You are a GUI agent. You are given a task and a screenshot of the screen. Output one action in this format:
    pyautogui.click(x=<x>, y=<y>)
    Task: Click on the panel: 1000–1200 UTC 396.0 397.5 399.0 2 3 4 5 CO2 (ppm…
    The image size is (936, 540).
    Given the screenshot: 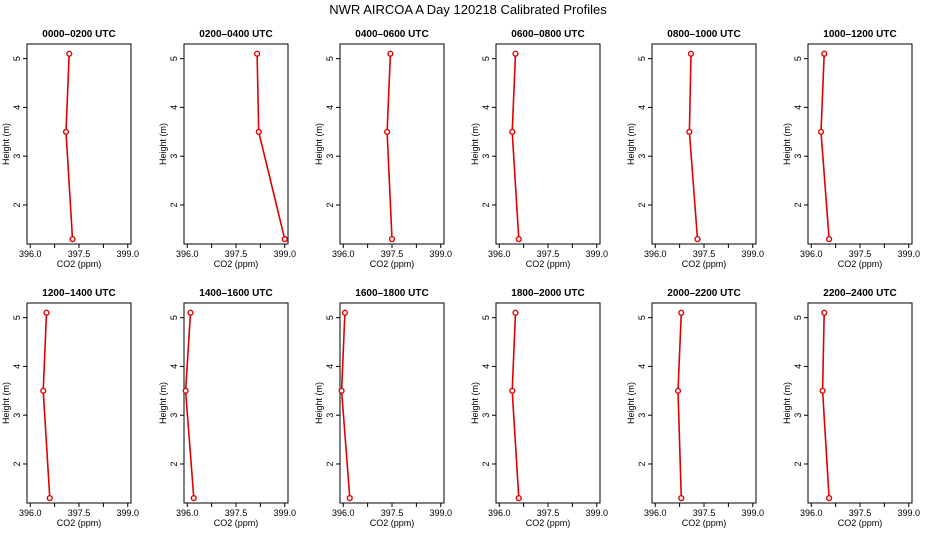 What is the action you would take?
    pyautogui.click(x=851, y=149)
    